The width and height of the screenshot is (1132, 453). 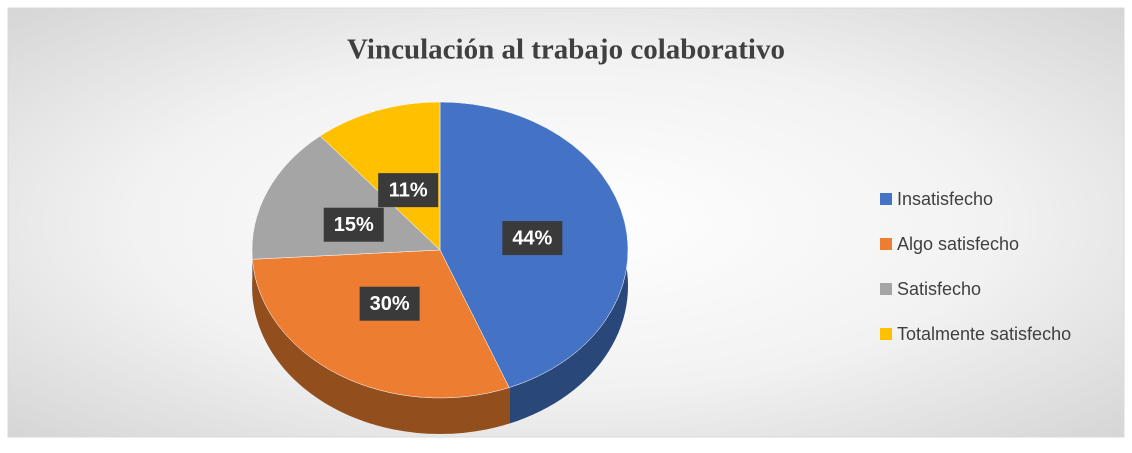 I want to click on slice-side, so click(x=381, y=346).